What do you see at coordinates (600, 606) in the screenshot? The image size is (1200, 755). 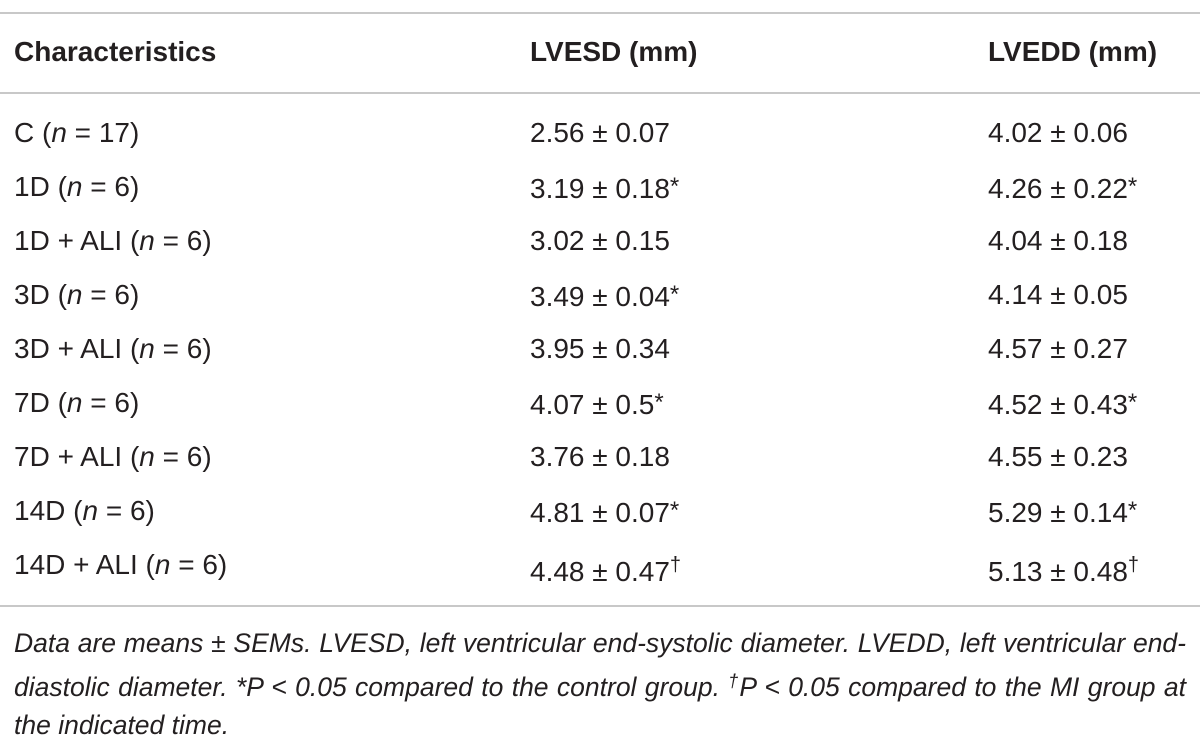 I see `bottom-rule` at bounding box center [600, 606].